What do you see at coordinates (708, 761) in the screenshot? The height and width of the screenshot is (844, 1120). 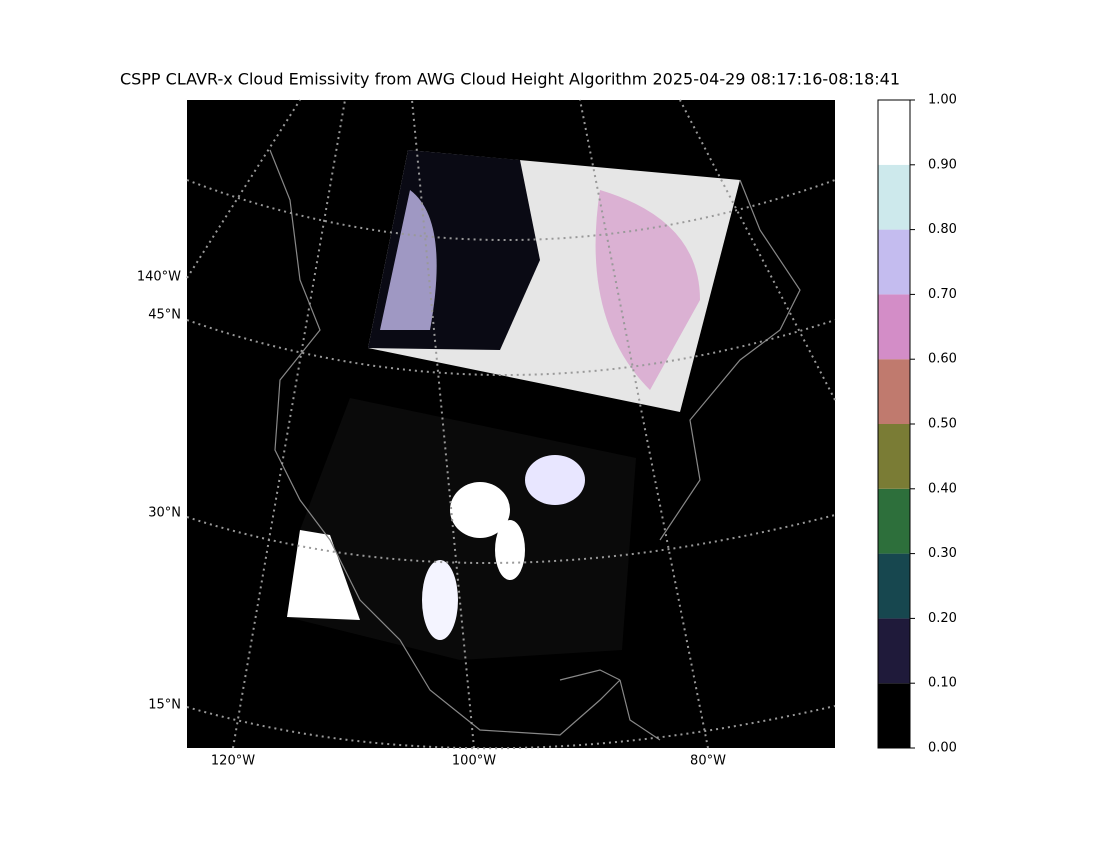 I see `lon-label: 80°W` at bounding box center [708, 761].